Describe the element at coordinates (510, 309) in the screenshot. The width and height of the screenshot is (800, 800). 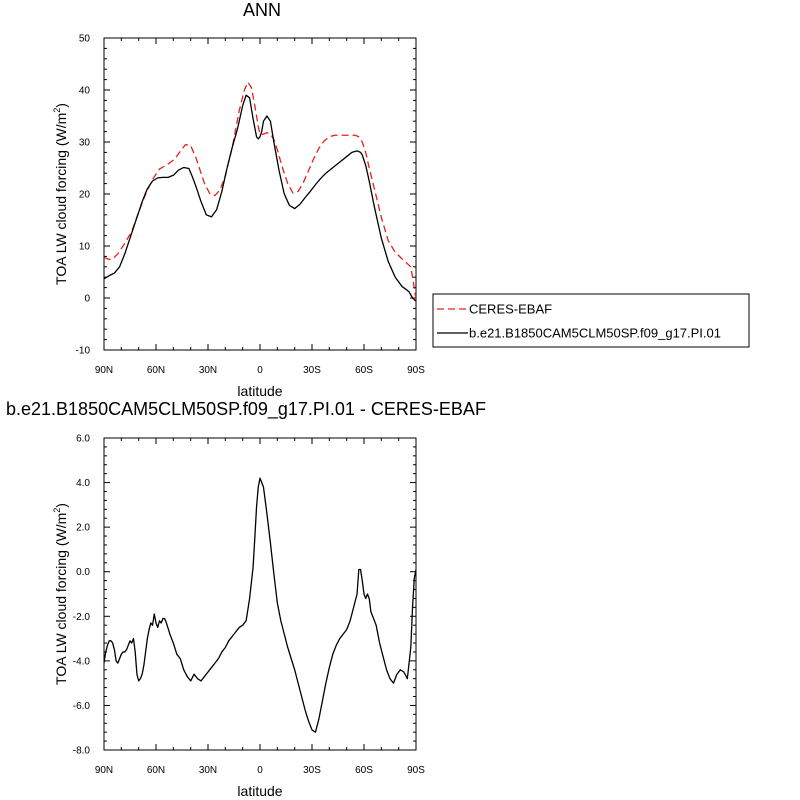
I see `legend-label-0: CERES-EBAF` at that location.